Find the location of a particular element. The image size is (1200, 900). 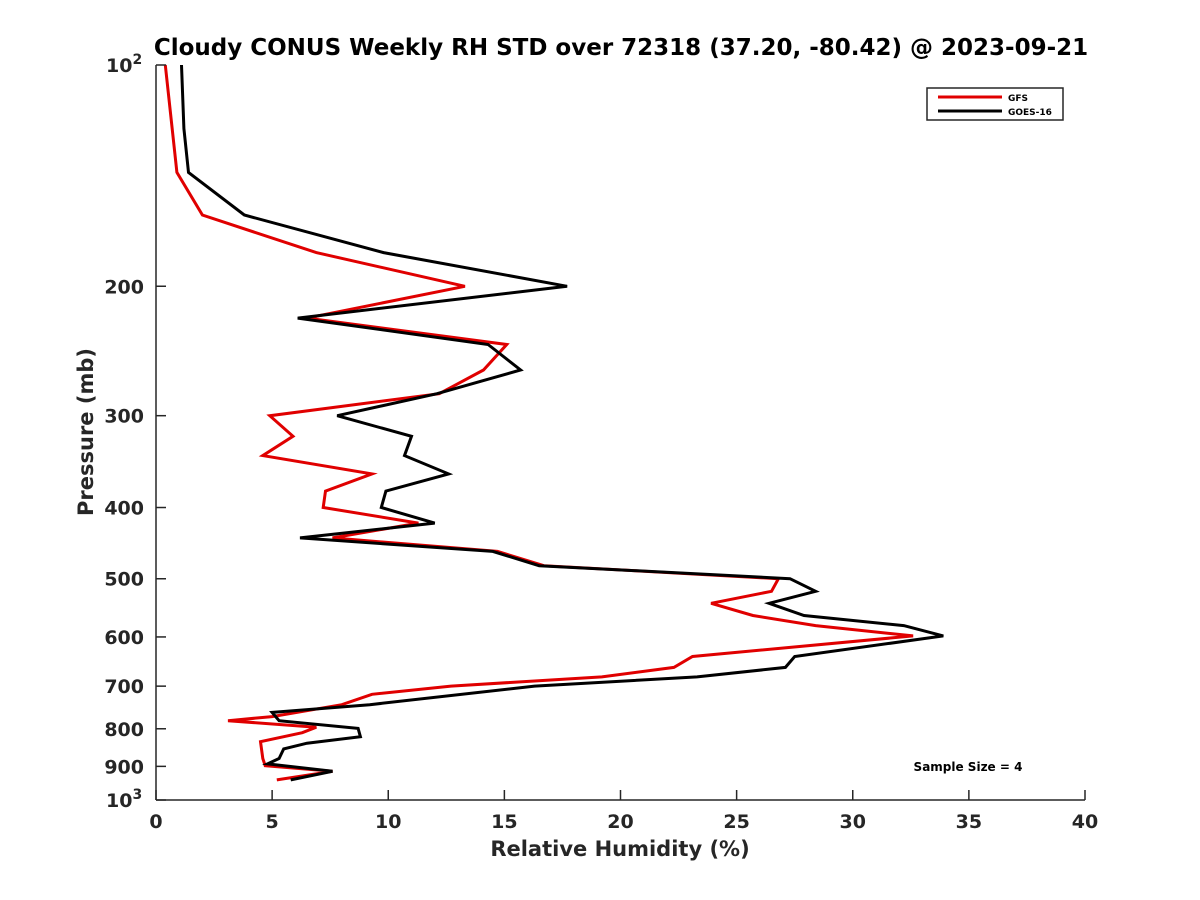

x-tick-label: 15 is located at coordinates (504, 822).